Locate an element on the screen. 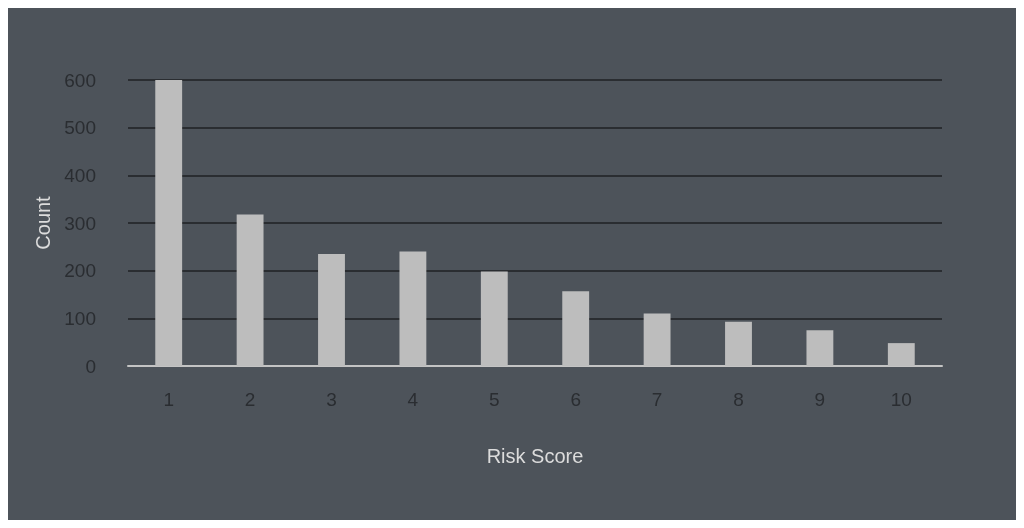 The height and width of the screenshot is (528, 1024). x-axis-title: Risk Score is located at coordinates (535, 456).